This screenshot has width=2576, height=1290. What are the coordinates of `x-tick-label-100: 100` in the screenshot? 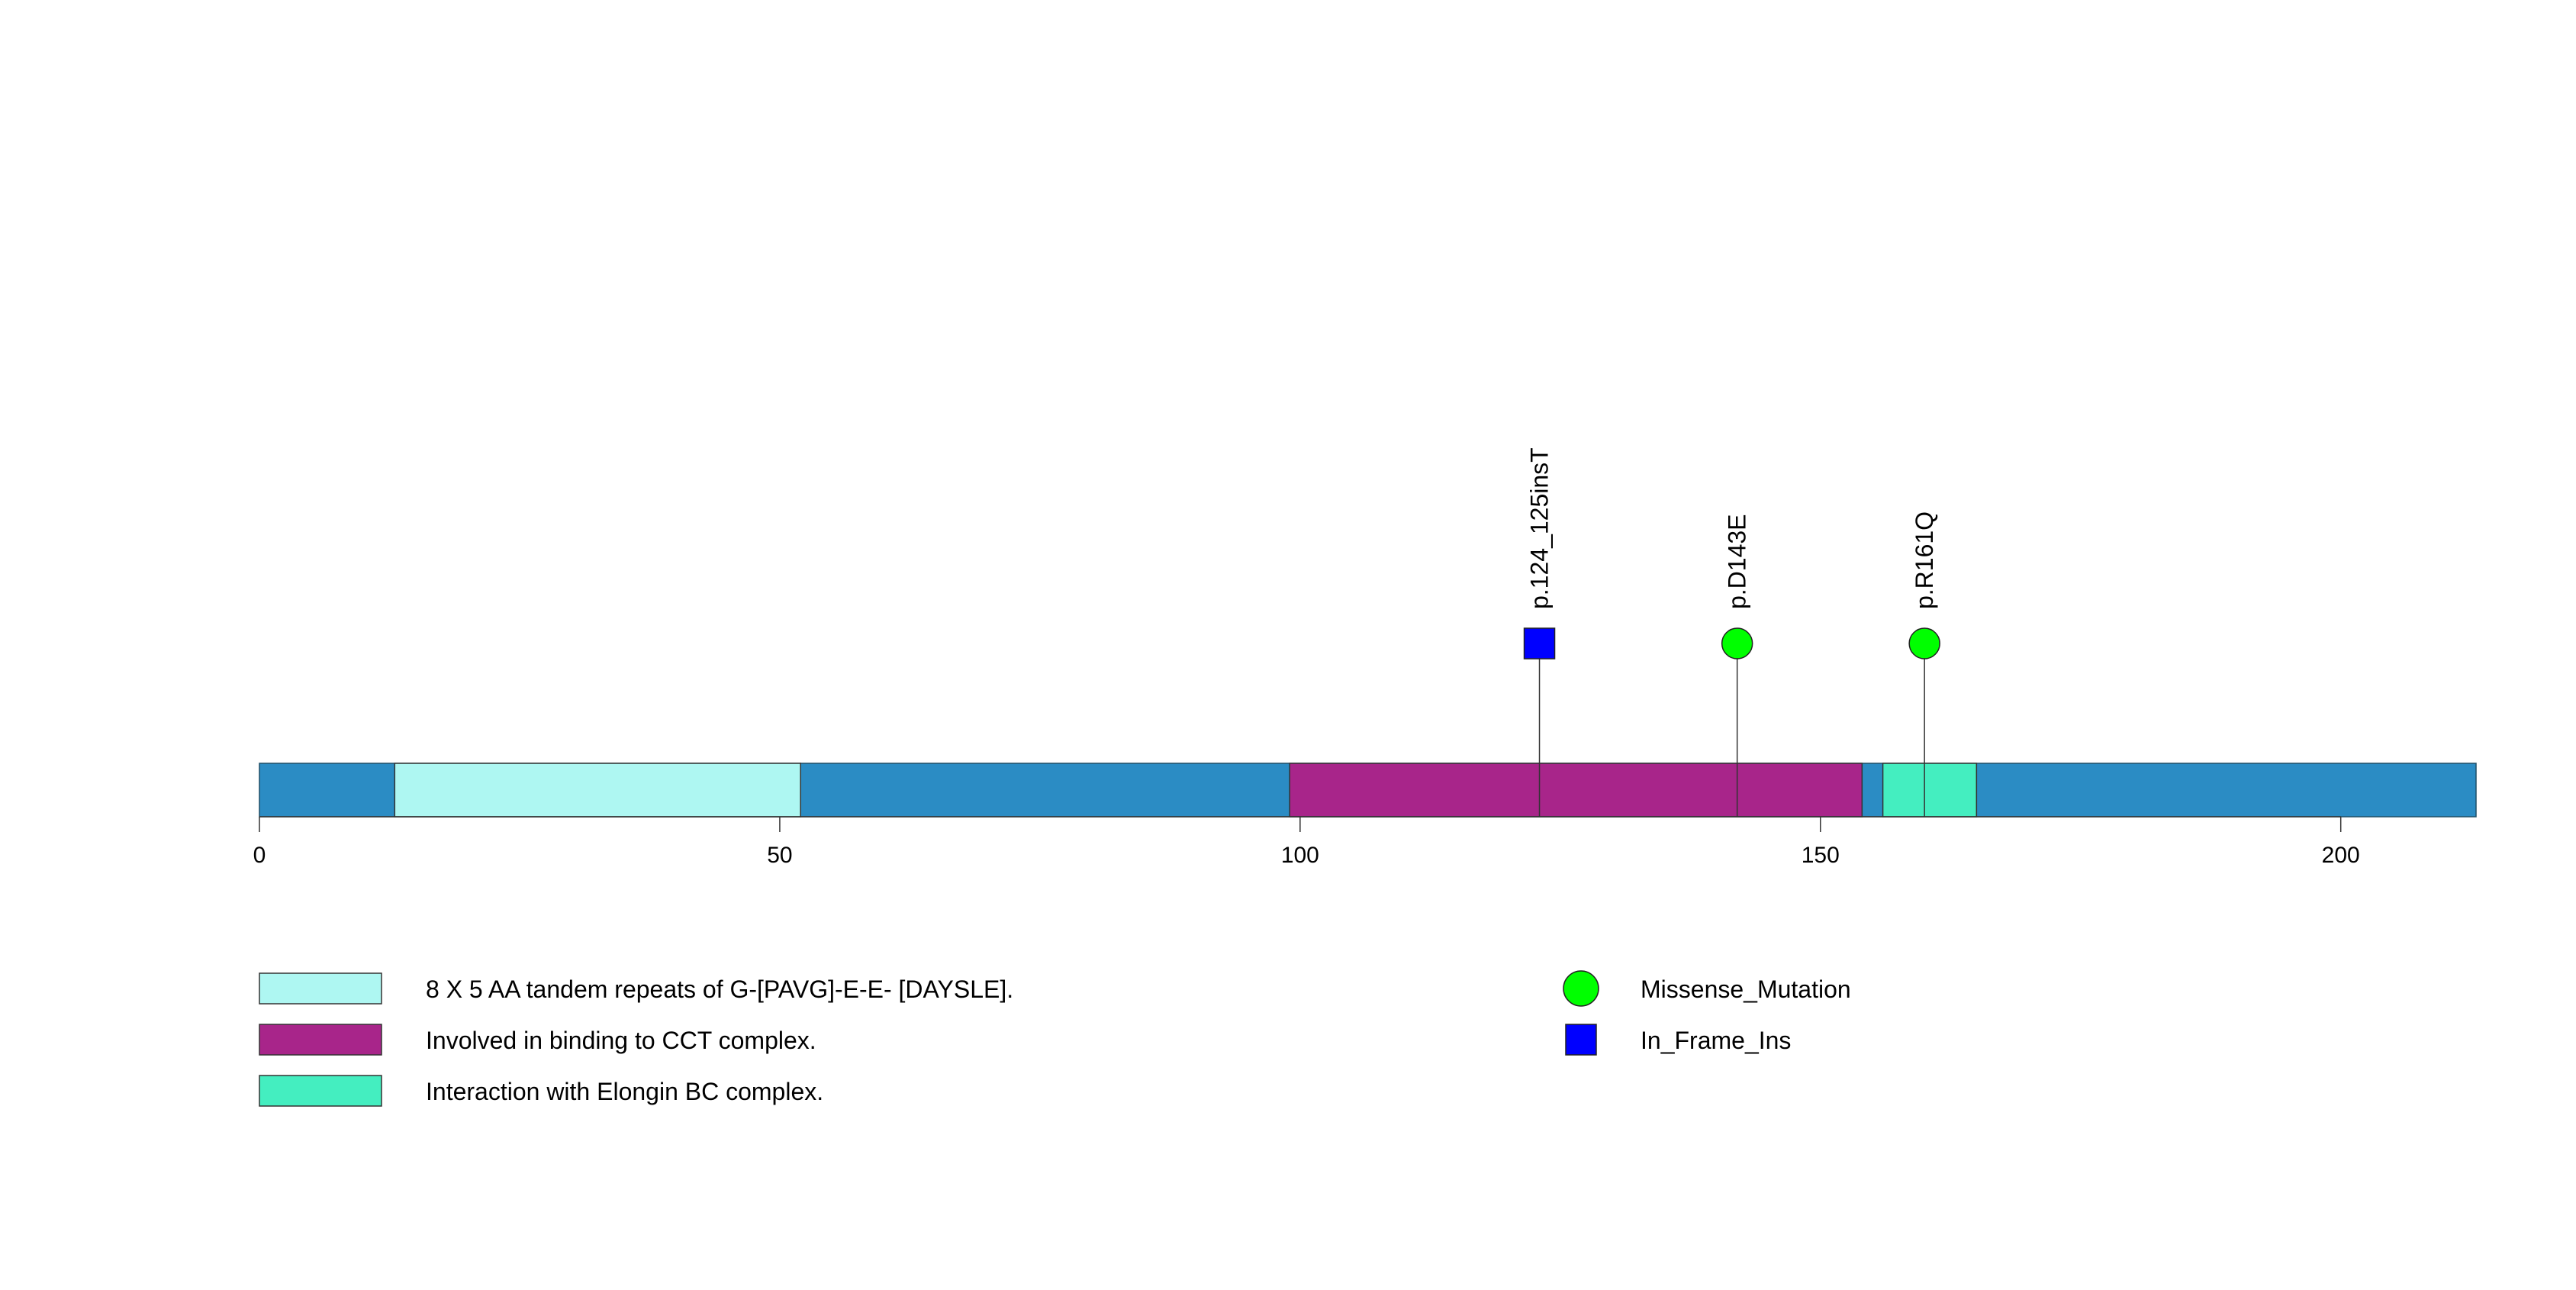 It's located at (1300, 856).